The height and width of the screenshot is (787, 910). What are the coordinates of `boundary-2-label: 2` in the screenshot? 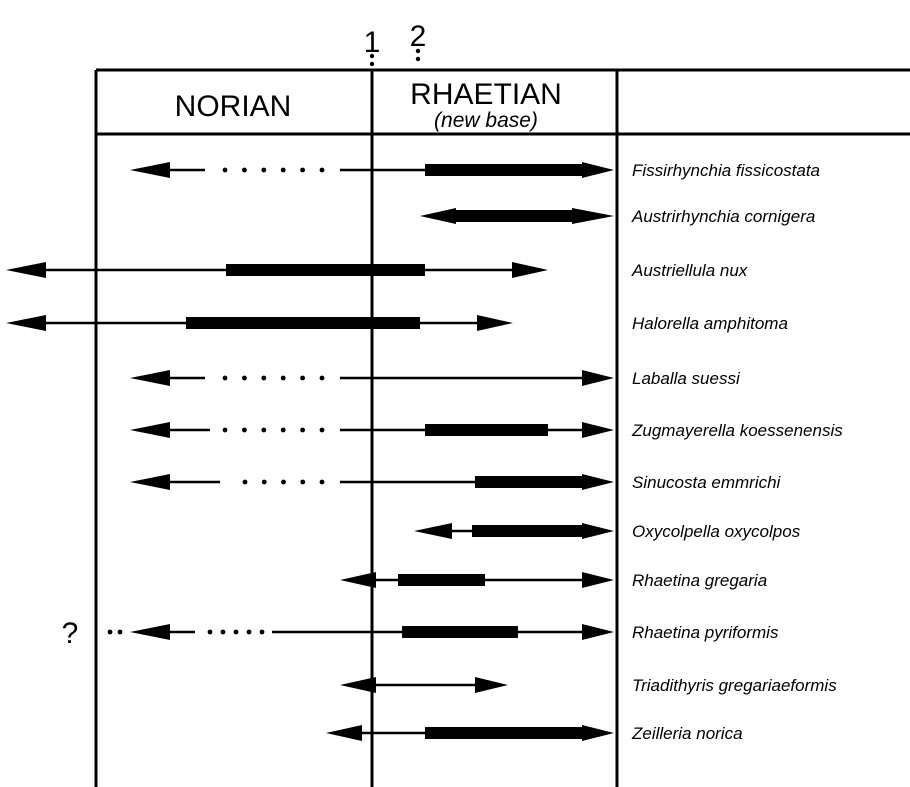 It's located at (418, 36).